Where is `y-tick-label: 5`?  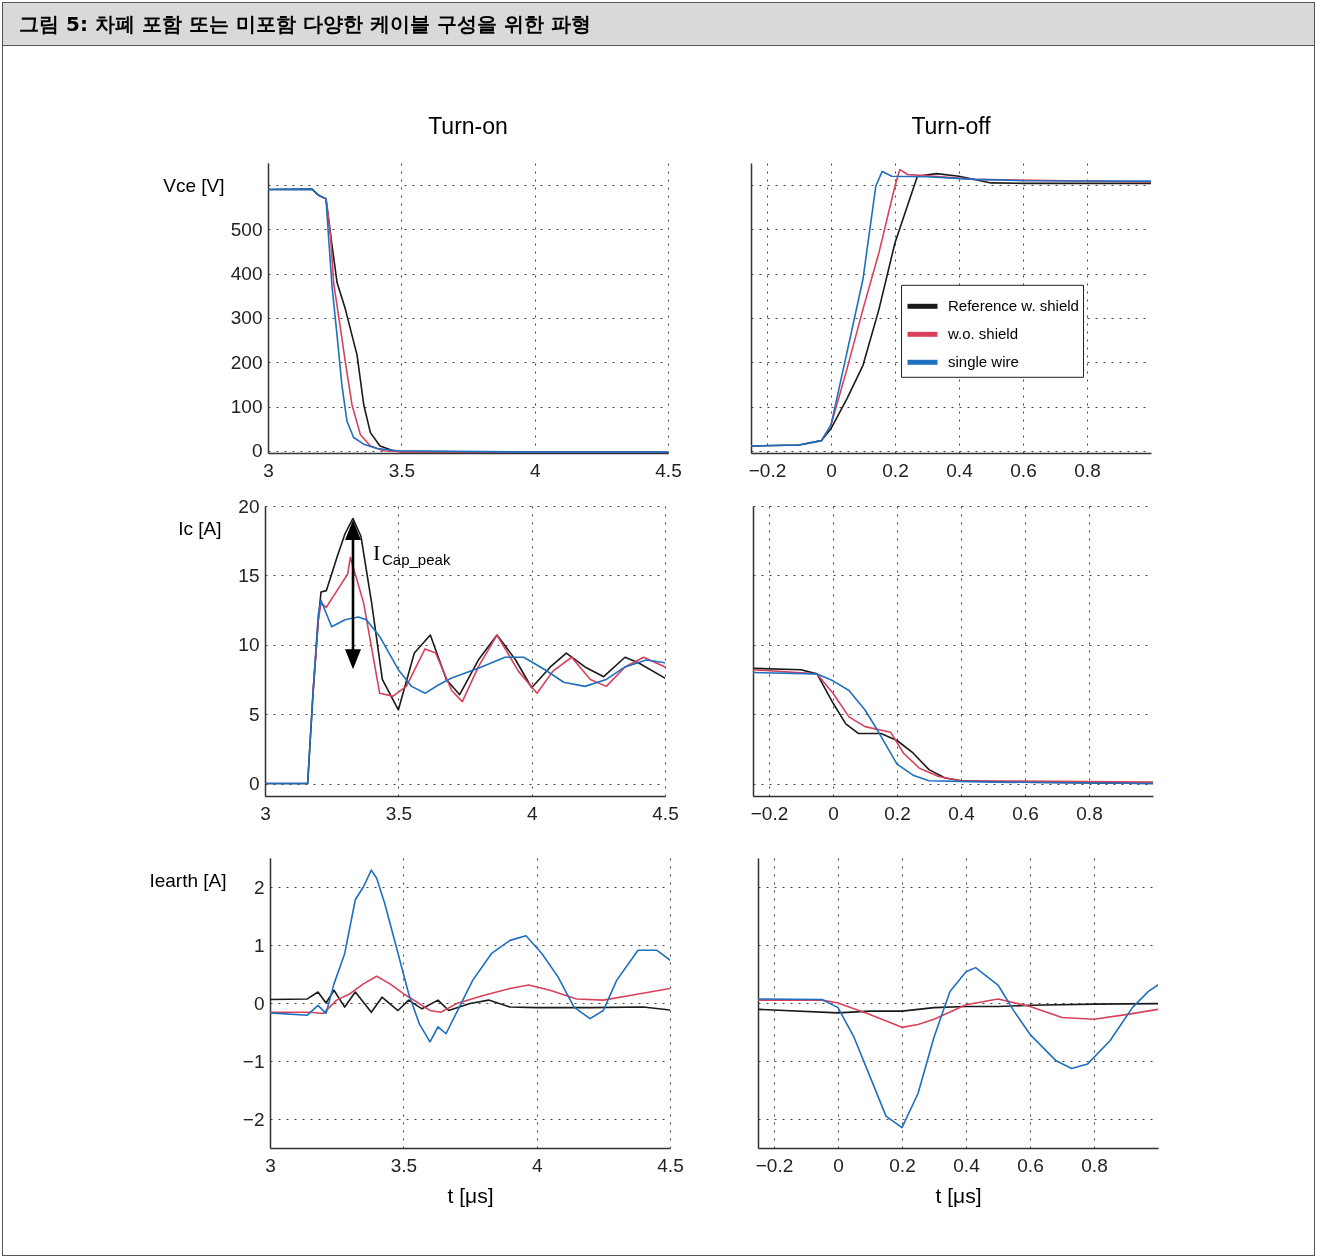
y-tick-label: 5 is located at coordinates (254, 714).